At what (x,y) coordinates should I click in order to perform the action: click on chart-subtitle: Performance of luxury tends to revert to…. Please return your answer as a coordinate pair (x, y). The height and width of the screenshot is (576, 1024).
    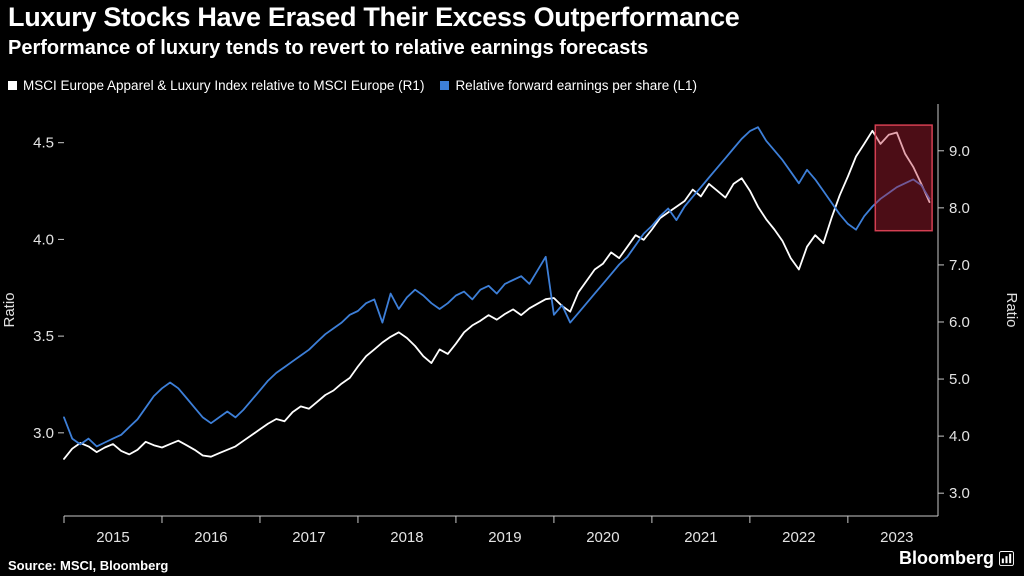
    Looking at the image, I should click on (328, 48).